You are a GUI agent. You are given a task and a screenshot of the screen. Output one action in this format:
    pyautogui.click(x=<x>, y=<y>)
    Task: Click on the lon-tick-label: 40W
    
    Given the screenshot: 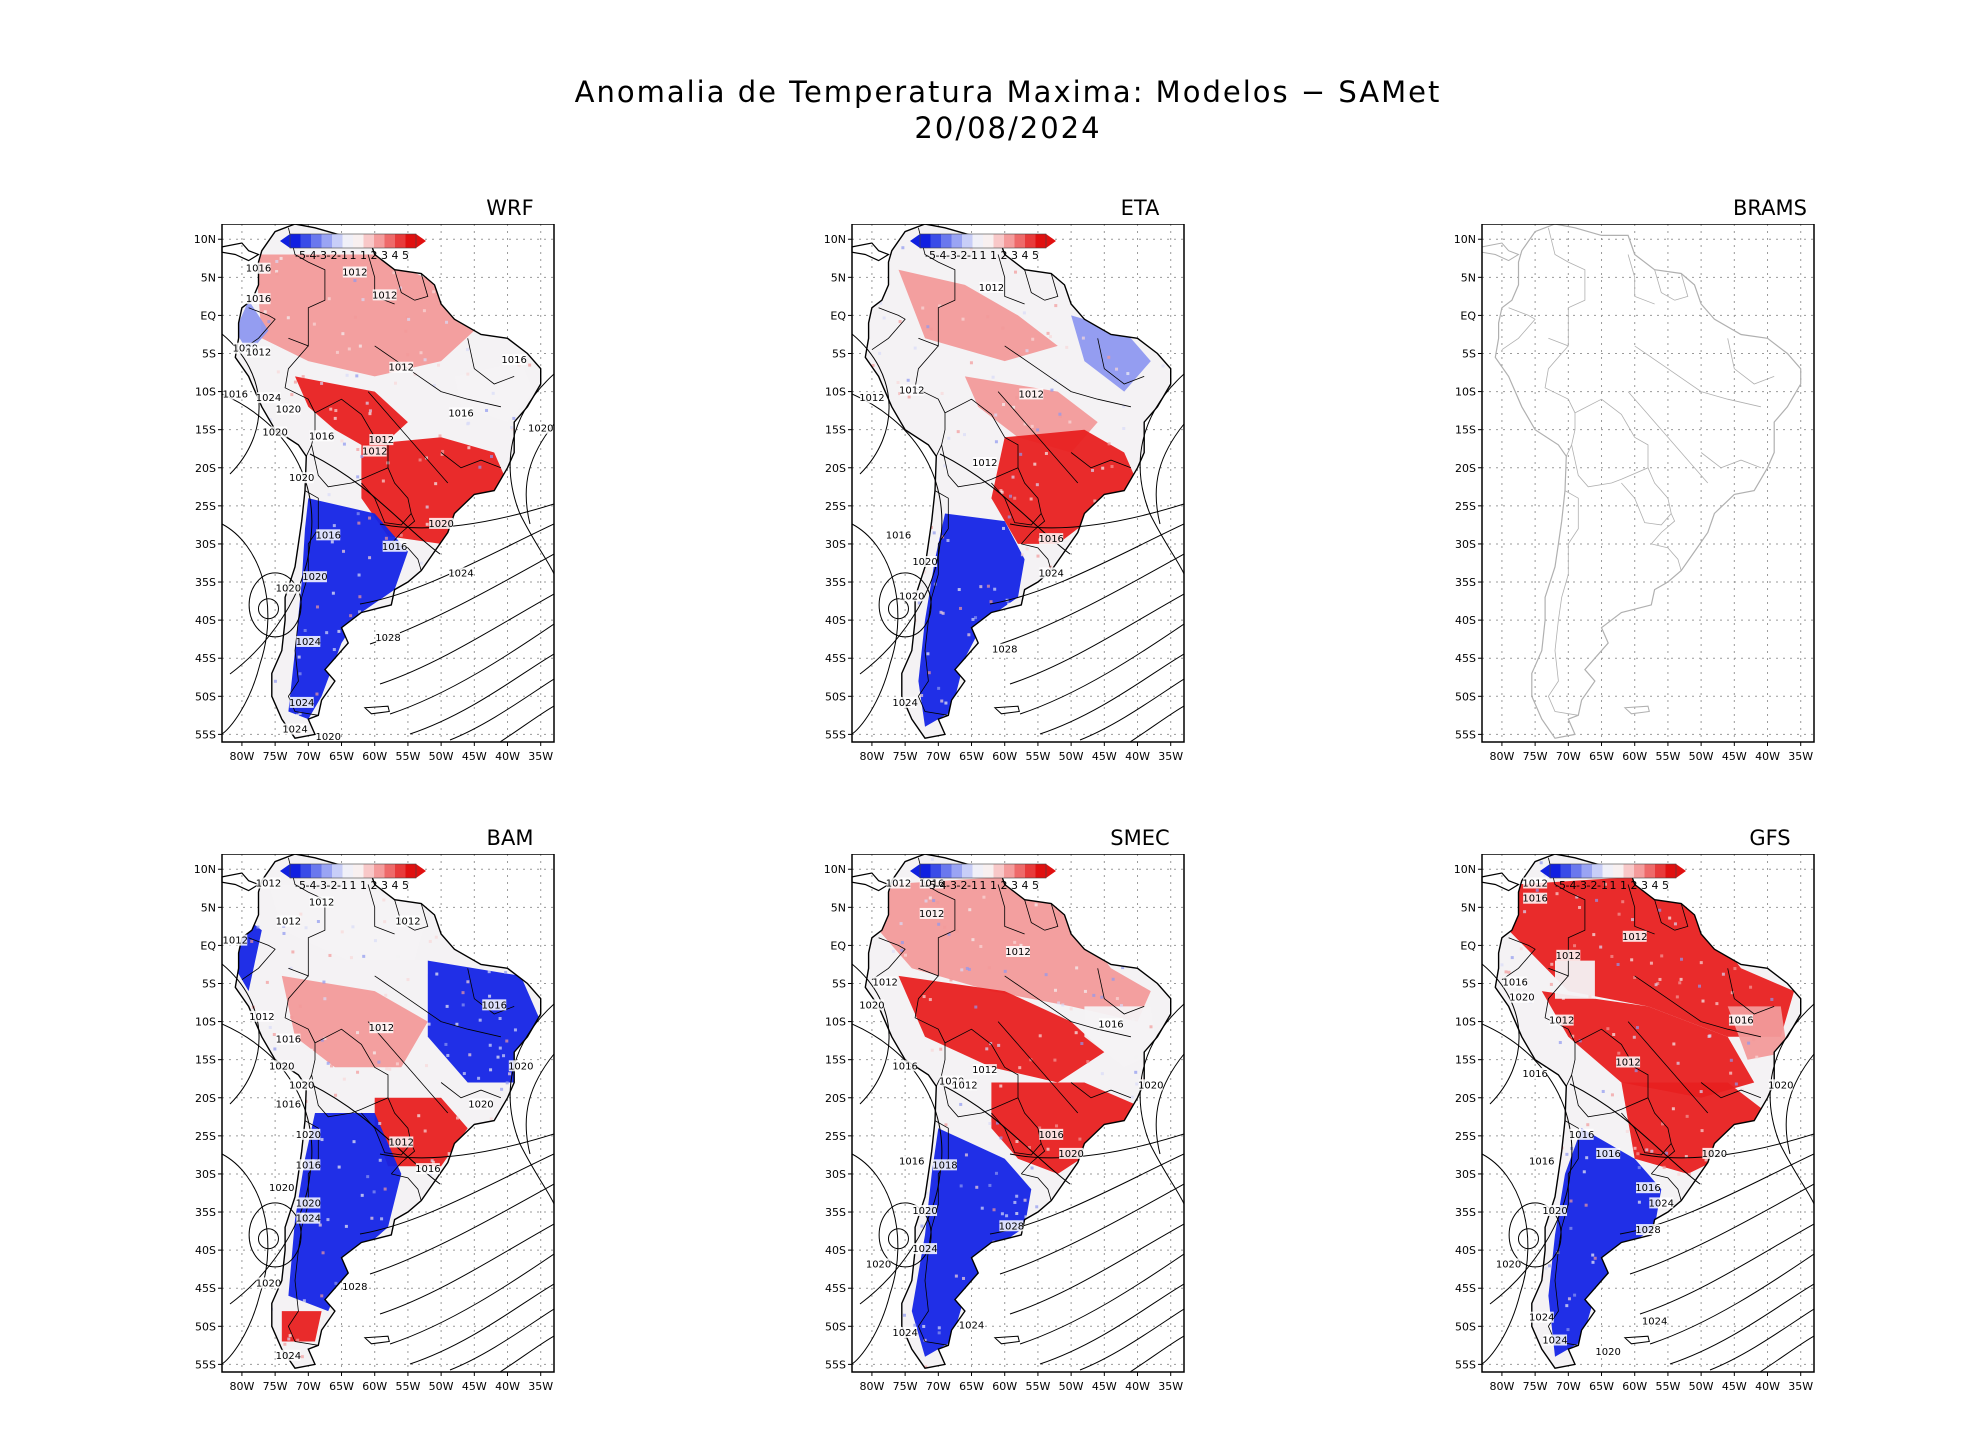 What is the action you would take?
    pyautogui.click(x=1767, y=756)
    